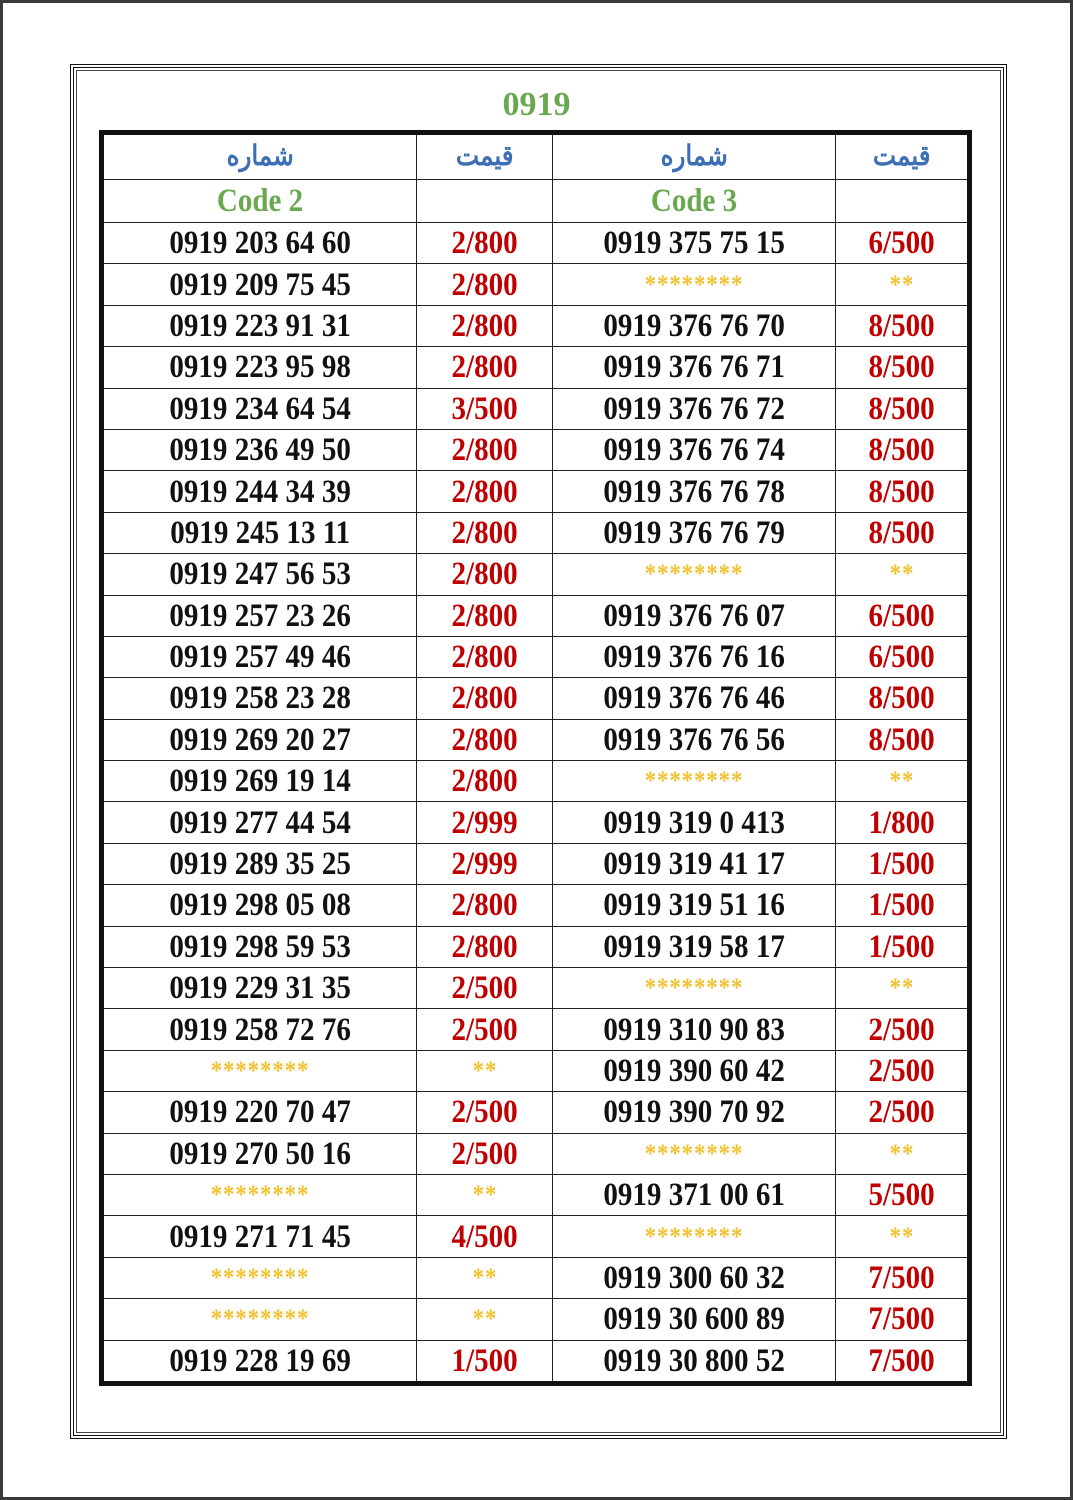 The image size is (1073, 1500). I want to click on cell-number-left: 0919 203 64 60, so click(259, 243).